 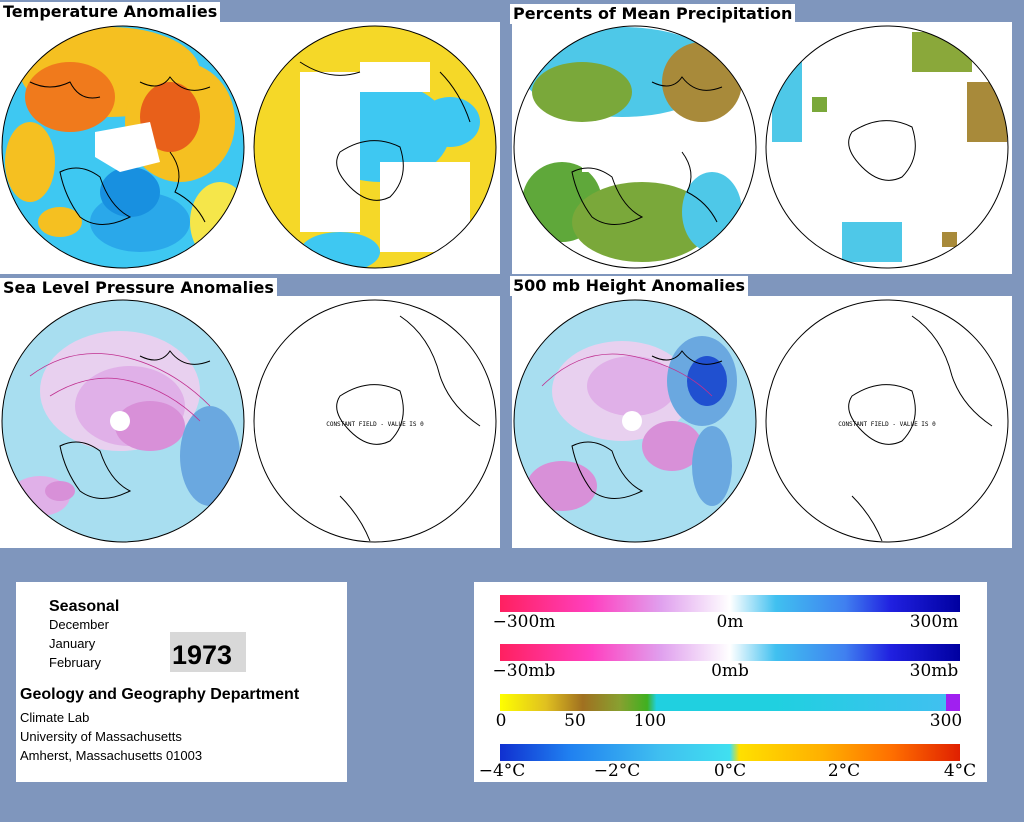 What do you see at coordinates (375, 424) in the screenshot?
I see `slp-constant-note: CONSTANT FIELD - VALUE IS 0` at bounding box center [375, 424].